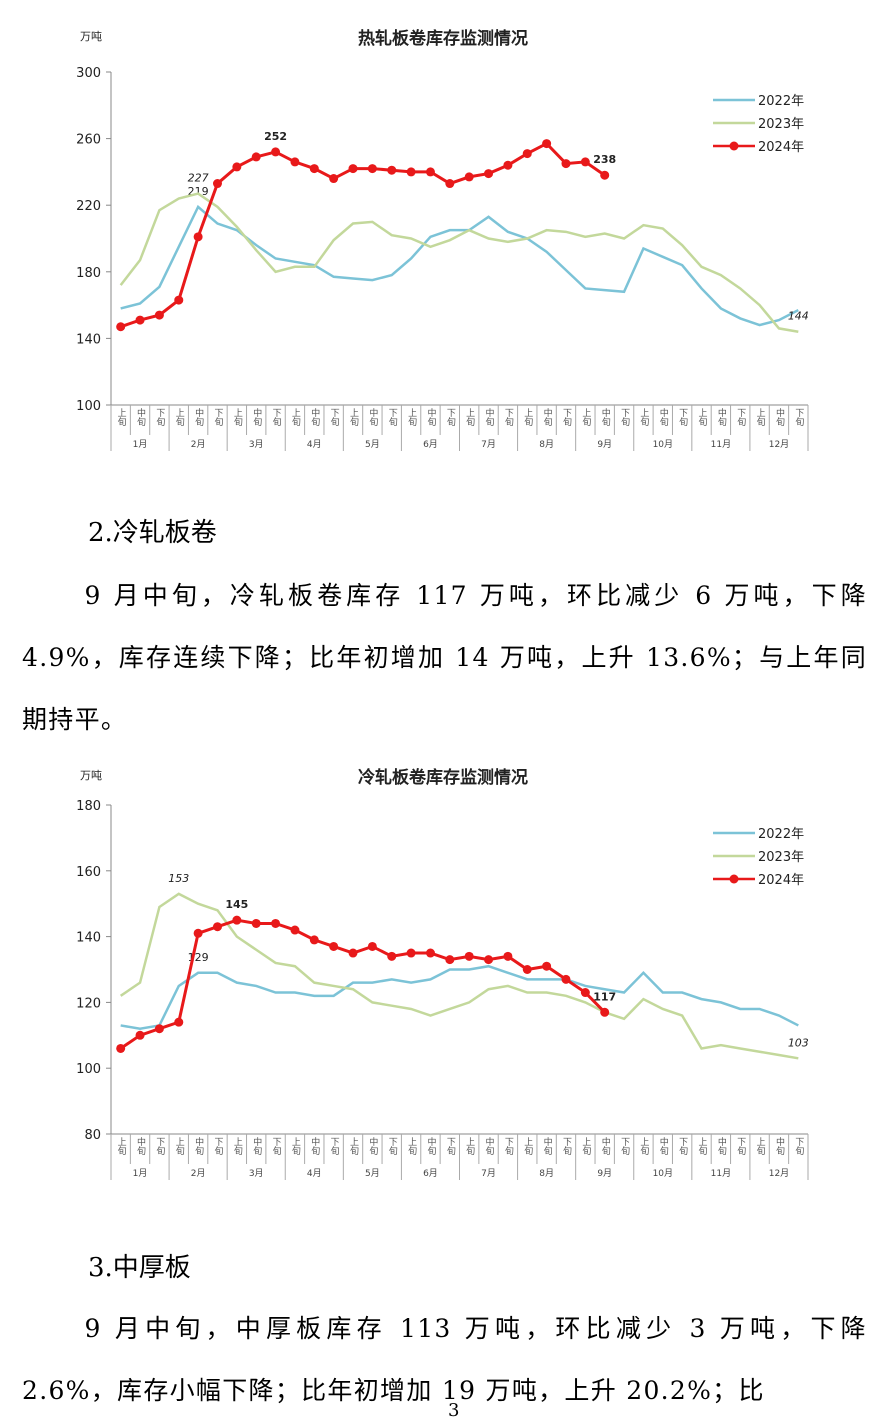 The width and height of the screenshot is (887, 1422). I want to click on y-tick-label: 260, so click(88, 140).